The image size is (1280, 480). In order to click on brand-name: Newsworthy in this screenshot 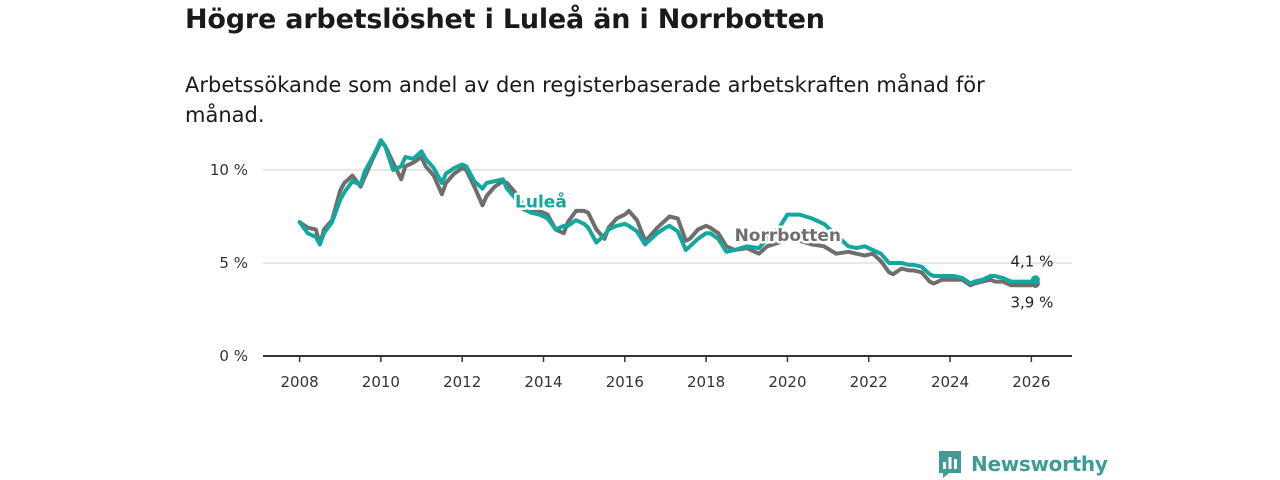, I will do `click(1039, 464)`.